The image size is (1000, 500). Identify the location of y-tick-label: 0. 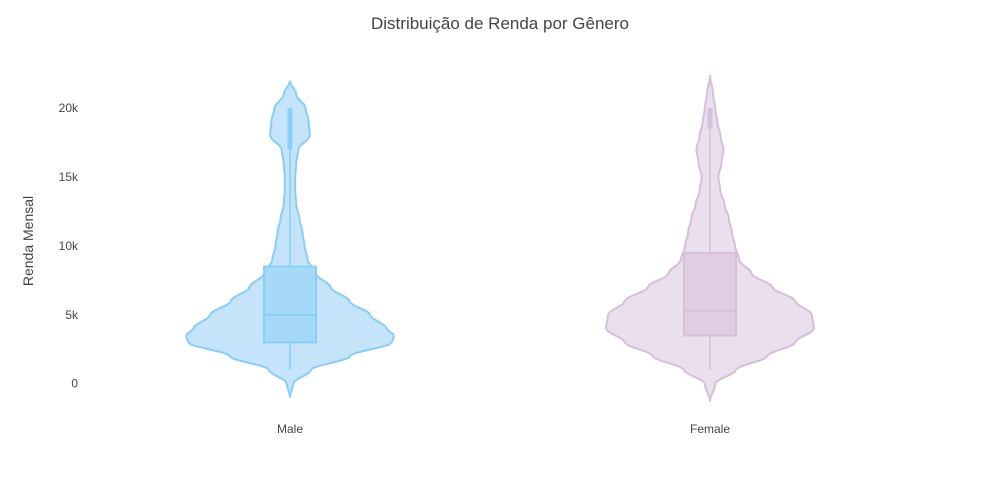
(74, 384).